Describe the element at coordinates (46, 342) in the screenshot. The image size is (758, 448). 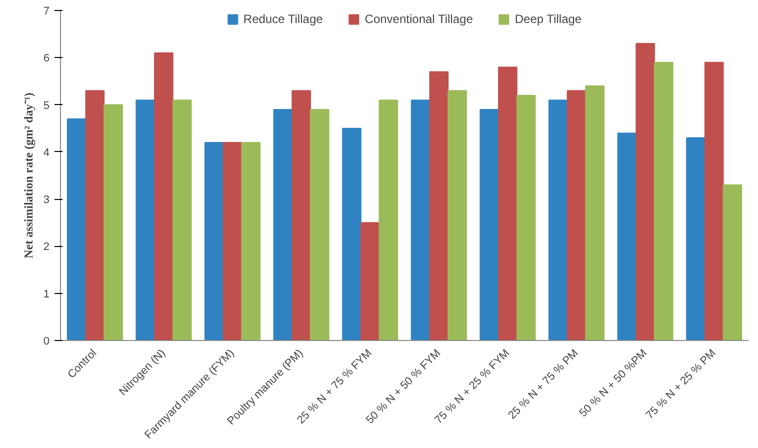
I see `y-tick-label: 0` at that location.